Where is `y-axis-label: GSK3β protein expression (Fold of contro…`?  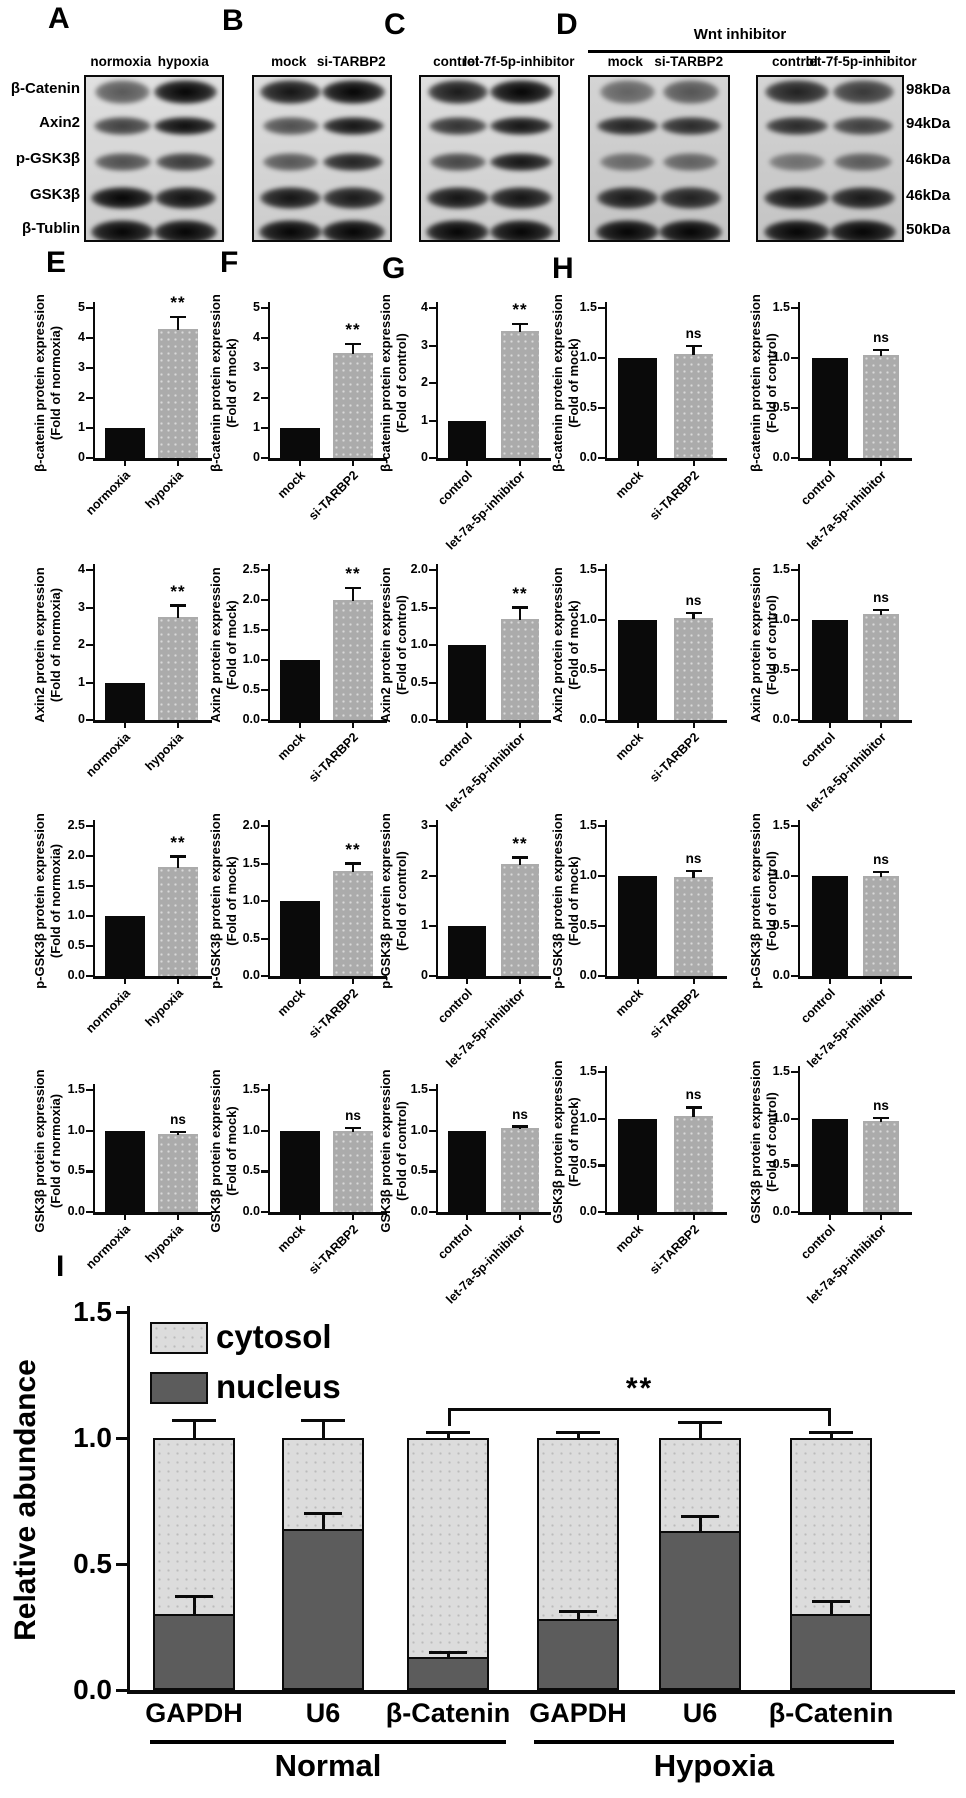 y-axis-label: GSK3β protein expression (Fold of contro… is located at coordinates (763, 1142).